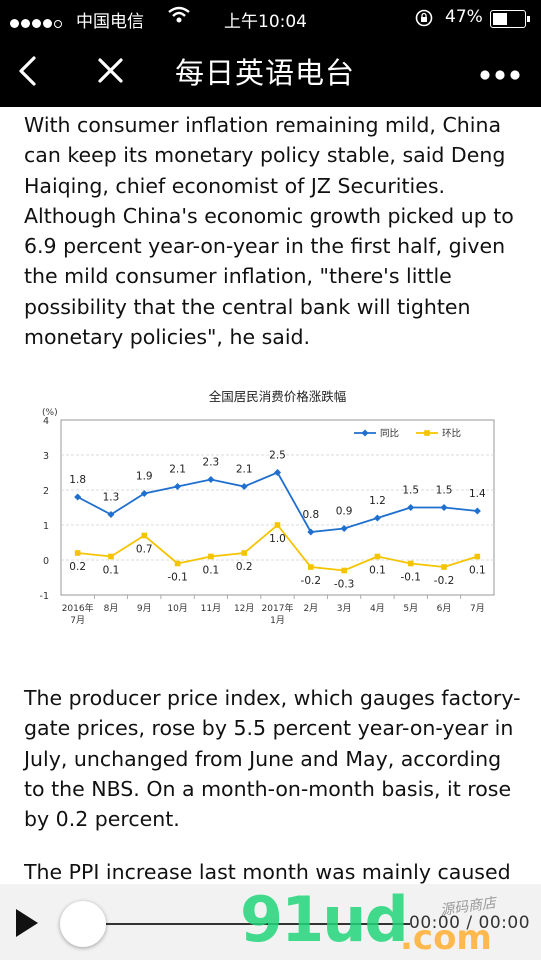  I want to click on play-icon, so click(27, 925).